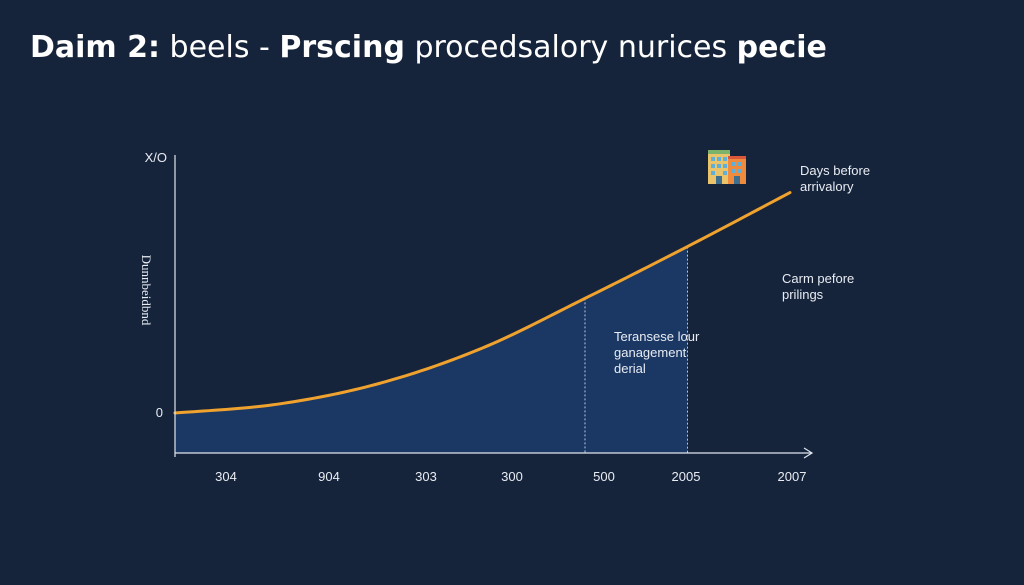  I want to click on x-tick-label: 303, so click(426, 476).